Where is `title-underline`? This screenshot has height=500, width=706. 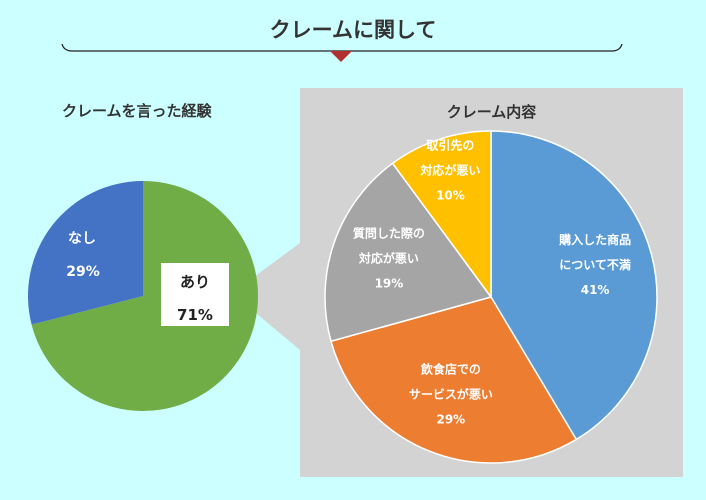 title-underline is located at coordinates (342, 47).